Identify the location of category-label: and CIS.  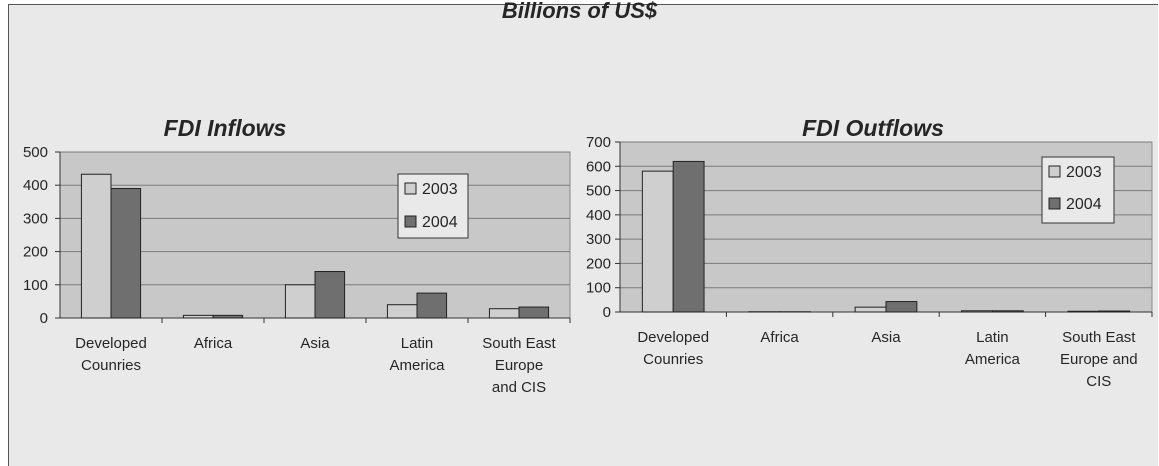
(519, 387).